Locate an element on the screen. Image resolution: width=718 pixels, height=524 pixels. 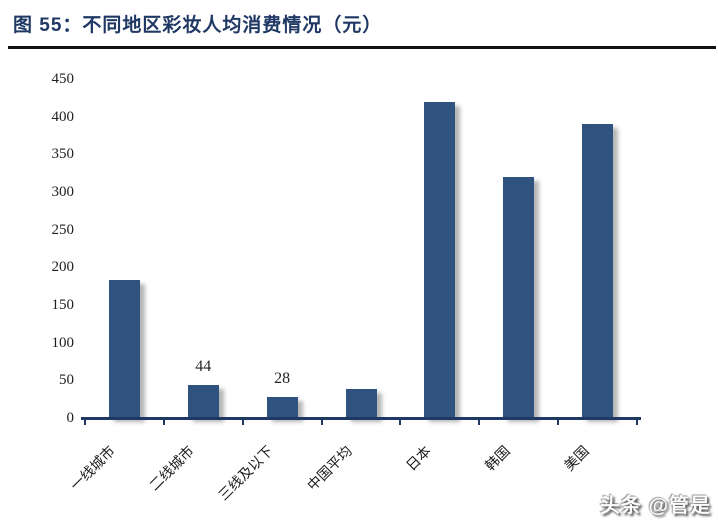
y-tick-label: 450 is located at coordinates (63, 79).